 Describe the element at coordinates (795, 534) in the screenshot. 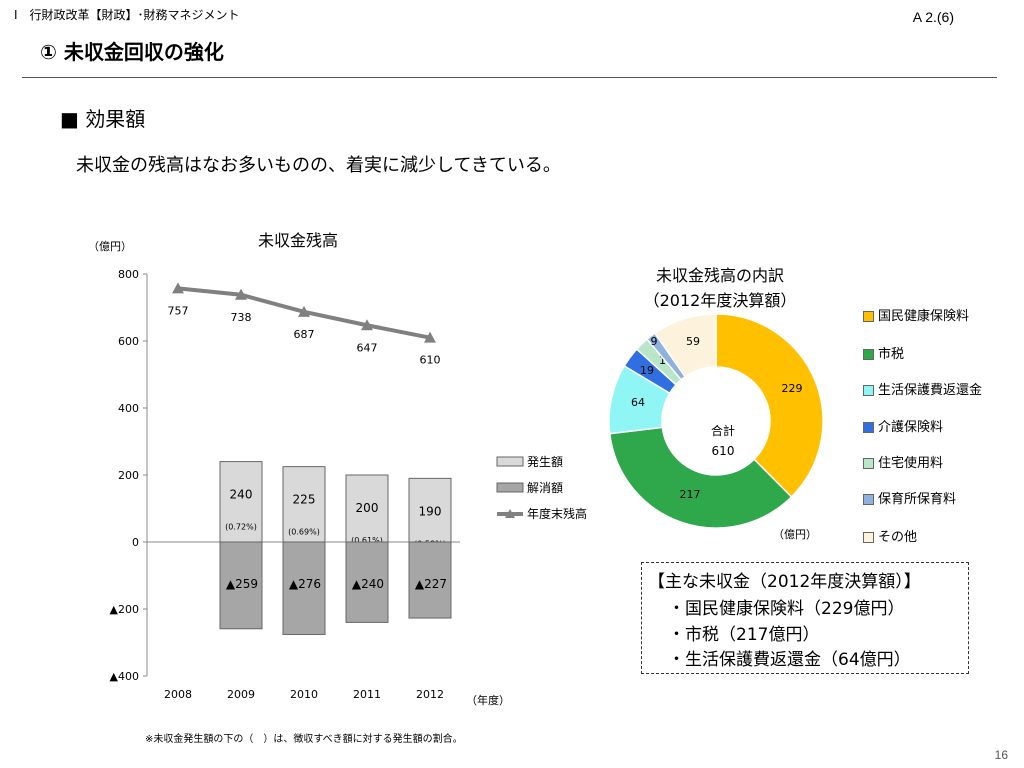

I see `pie-unit-label: （億円）` at that location.